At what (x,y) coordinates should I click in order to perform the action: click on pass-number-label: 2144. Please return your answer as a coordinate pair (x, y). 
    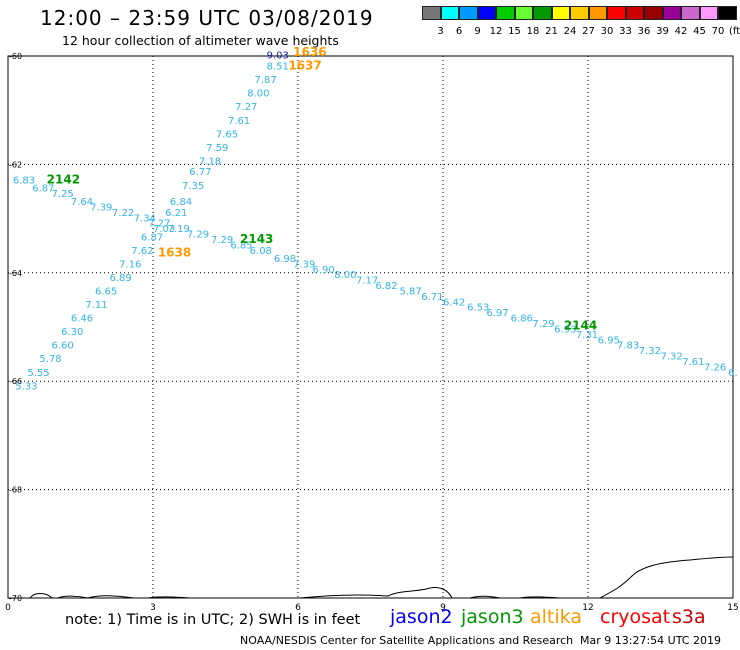
    Looking at the image, I should click on (580, 326).